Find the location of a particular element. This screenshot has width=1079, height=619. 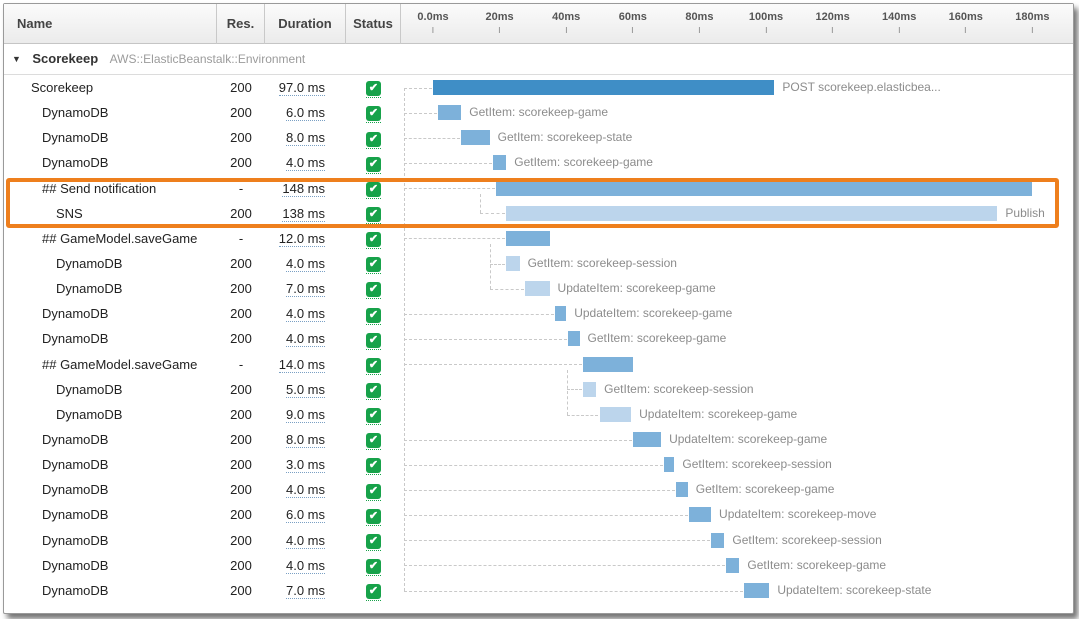

row-duration: 12.0 ms is located at coordinates (301, 238).